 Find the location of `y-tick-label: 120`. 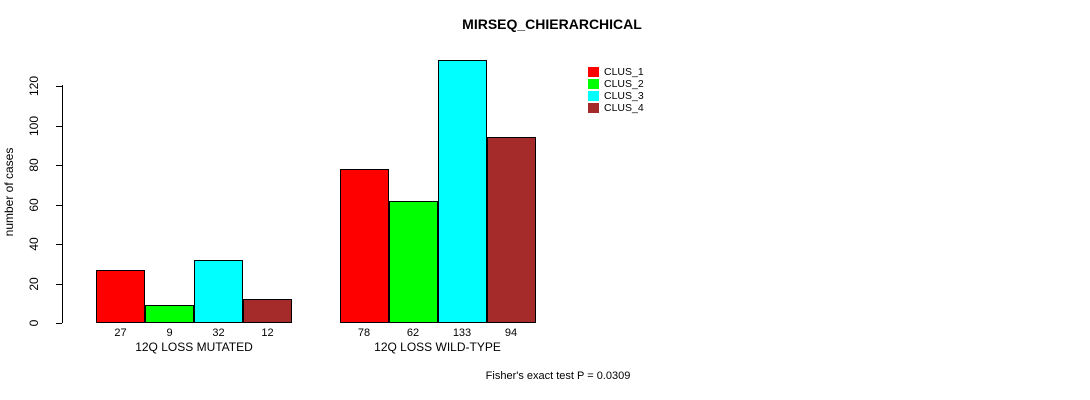

y-tick-label: 120 is located at coordinates (34, 86).